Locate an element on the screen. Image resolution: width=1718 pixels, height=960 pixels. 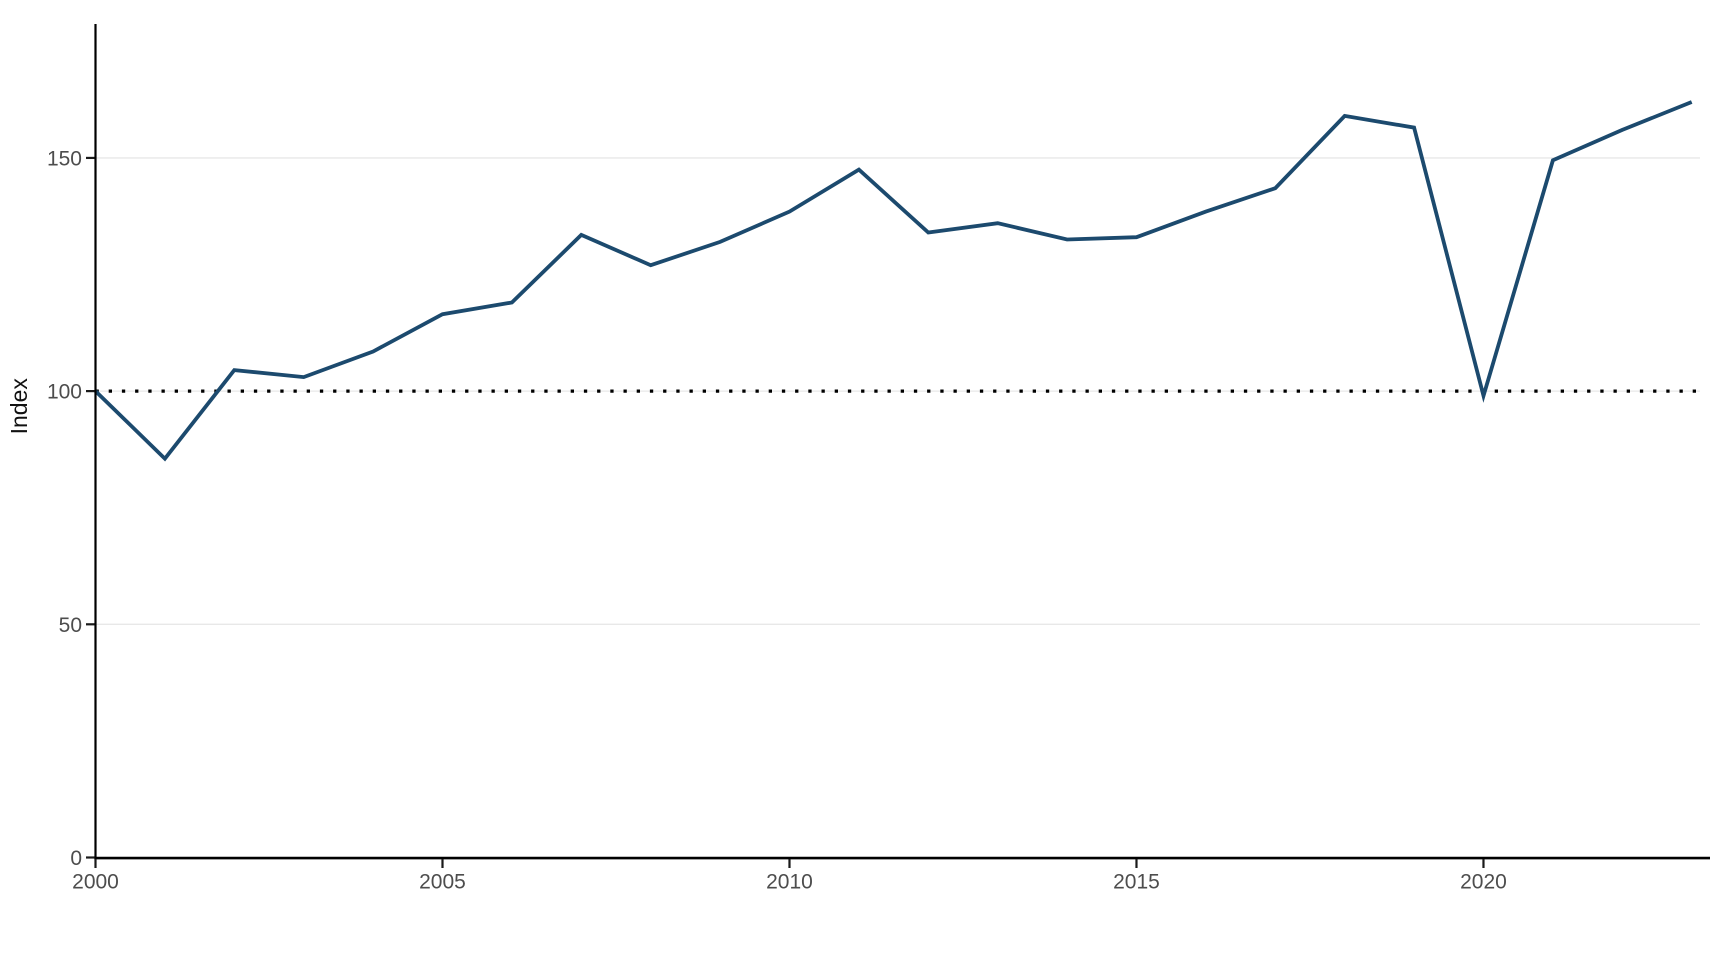
x-tick-label-2015: 2015 is located at coordinates (1136, 882).